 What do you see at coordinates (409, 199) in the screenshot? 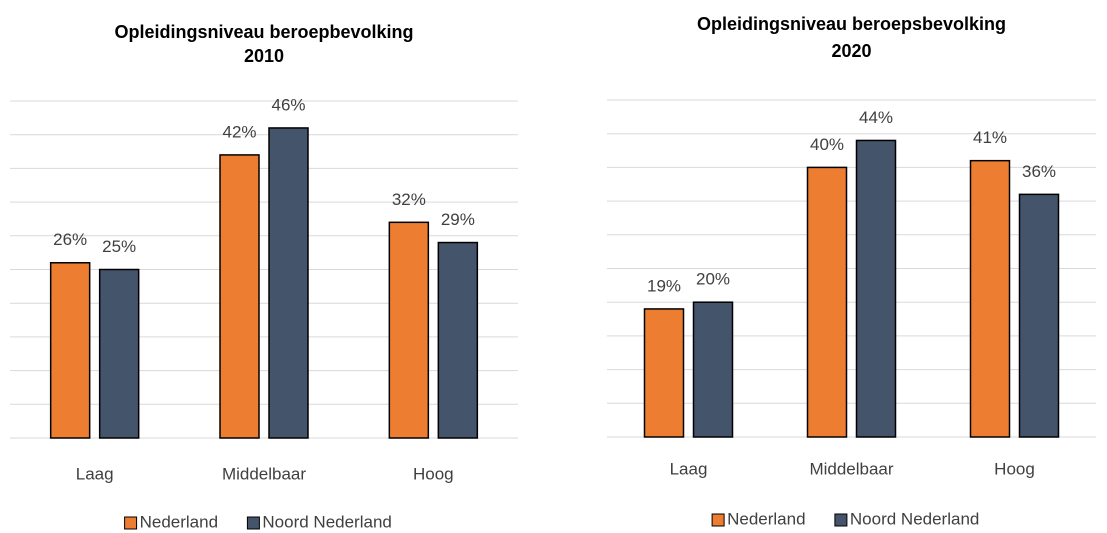
I see `data-label: 32%` at bounding box center [409, 199].